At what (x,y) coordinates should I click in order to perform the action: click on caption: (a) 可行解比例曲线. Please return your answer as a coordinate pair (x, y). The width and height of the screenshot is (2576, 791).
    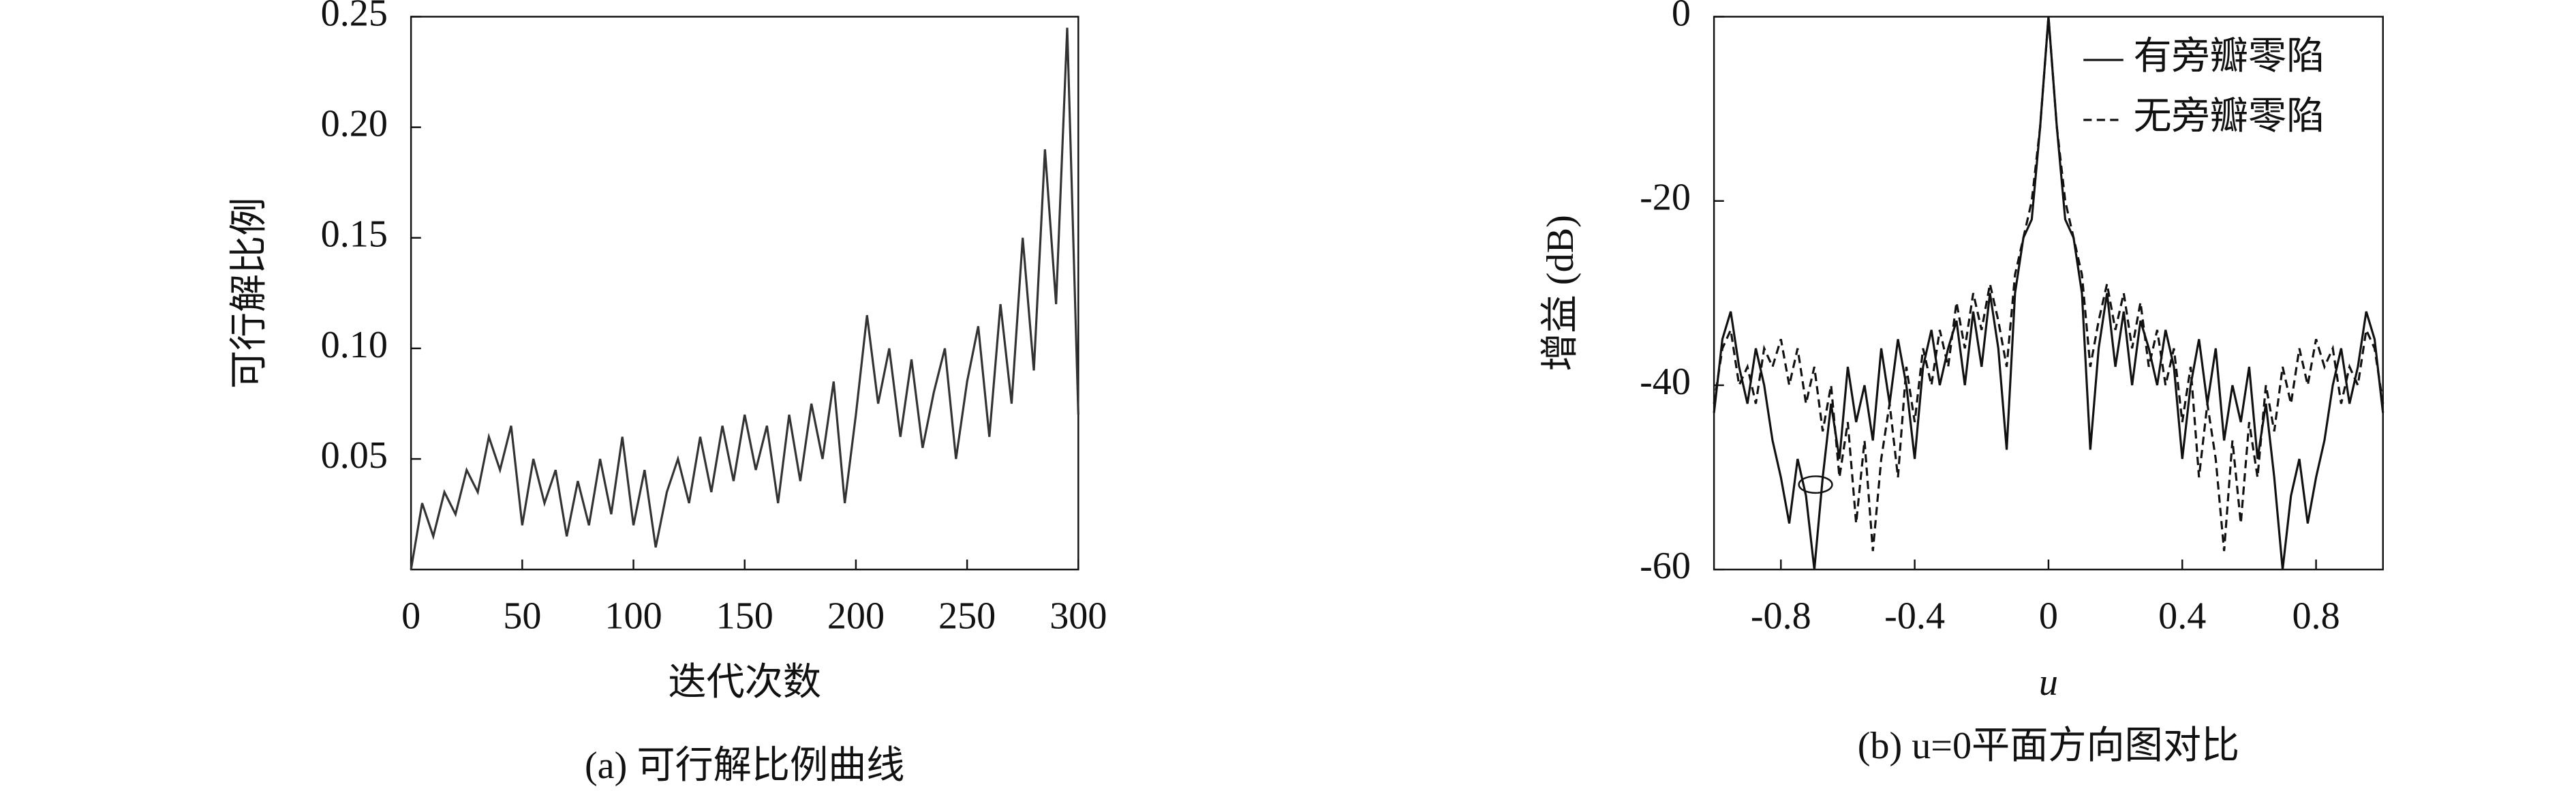
    Looking at the image, I should click on (744, 766).